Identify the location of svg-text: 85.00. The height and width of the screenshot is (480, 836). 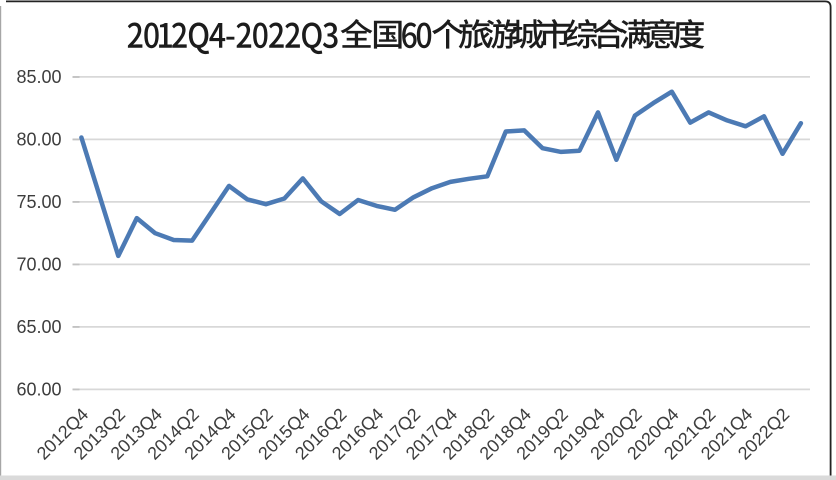
(38, 77).